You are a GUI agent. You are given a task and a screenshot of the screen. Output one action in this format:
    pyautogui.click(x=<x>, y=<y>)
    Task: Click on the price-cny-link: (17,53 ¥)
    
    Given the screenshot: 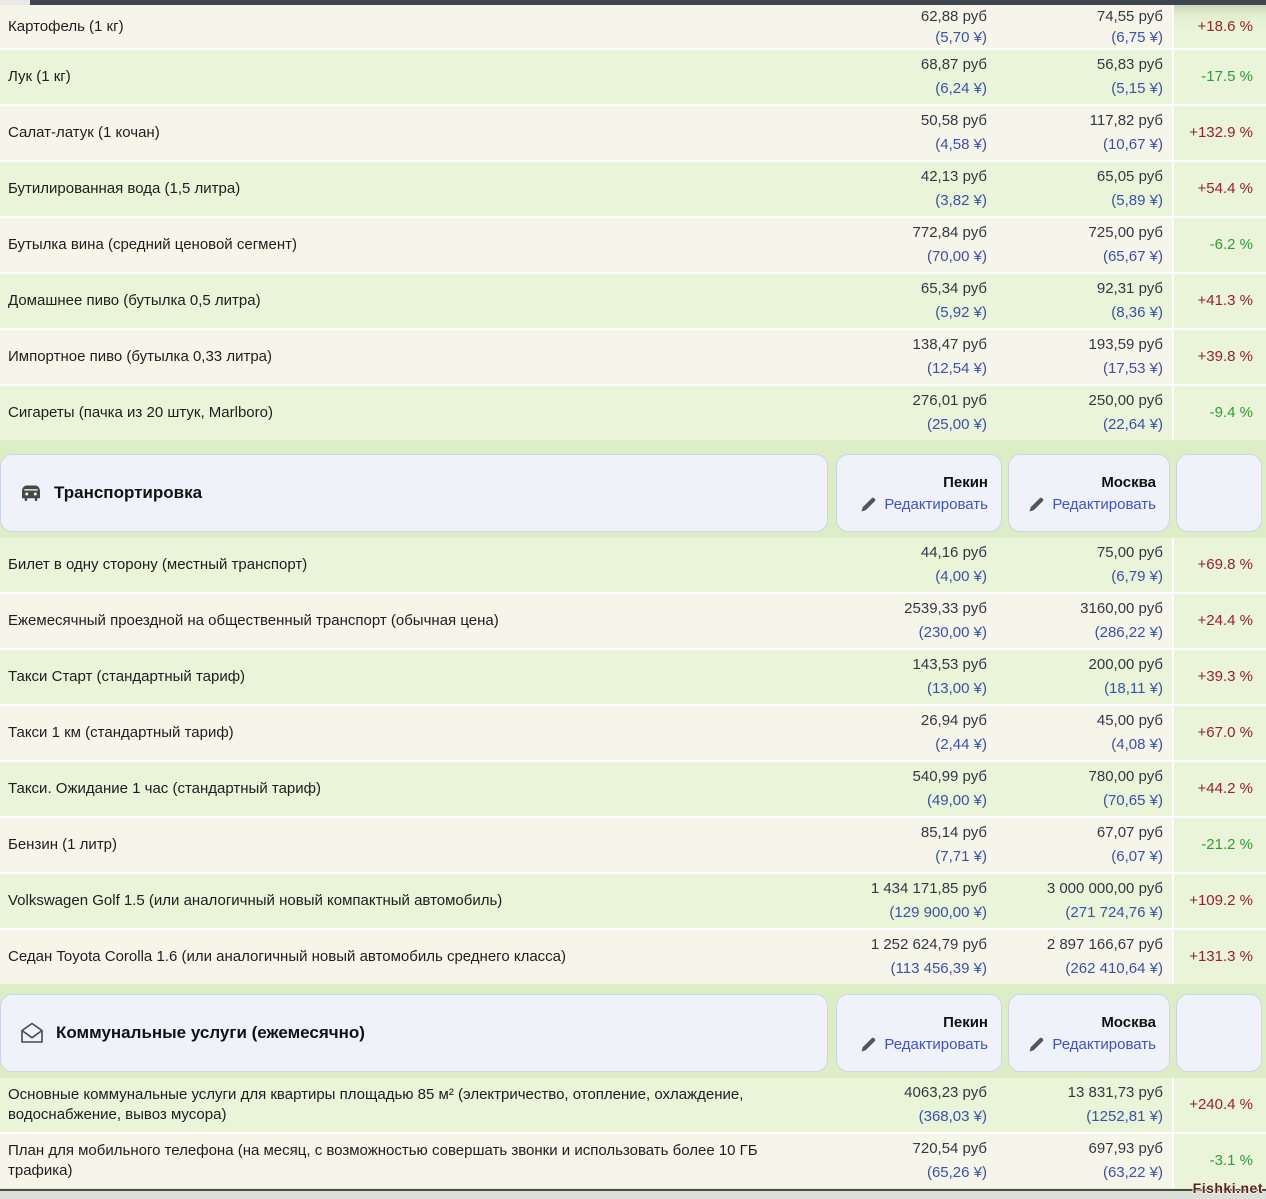 What is the action you would take?
    pyautogui.click(x=1132, y=368)
    